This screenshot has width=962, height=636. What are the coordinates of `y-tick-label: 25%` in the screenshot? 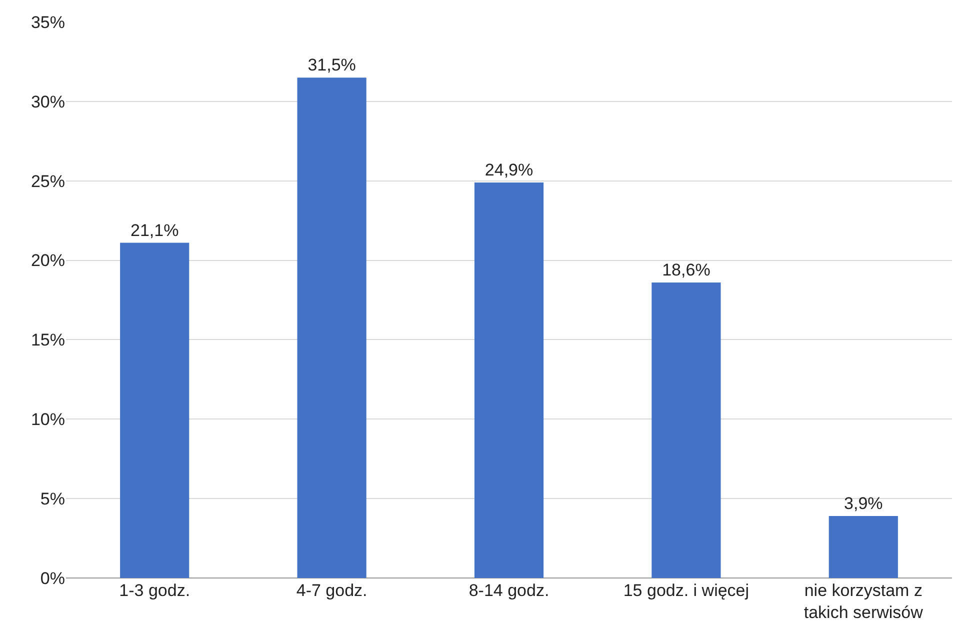 It's located at (47, 181).